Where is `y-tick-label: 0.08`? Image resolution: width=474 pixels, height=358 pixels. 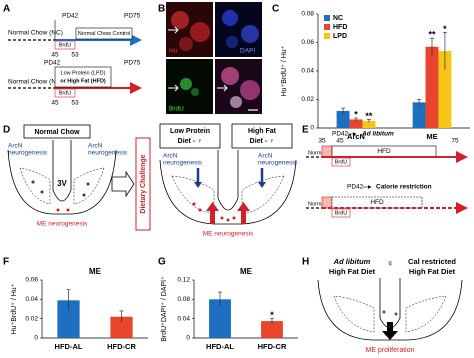
y-tick-label: 0.08 is located at coordinates (183, 299).